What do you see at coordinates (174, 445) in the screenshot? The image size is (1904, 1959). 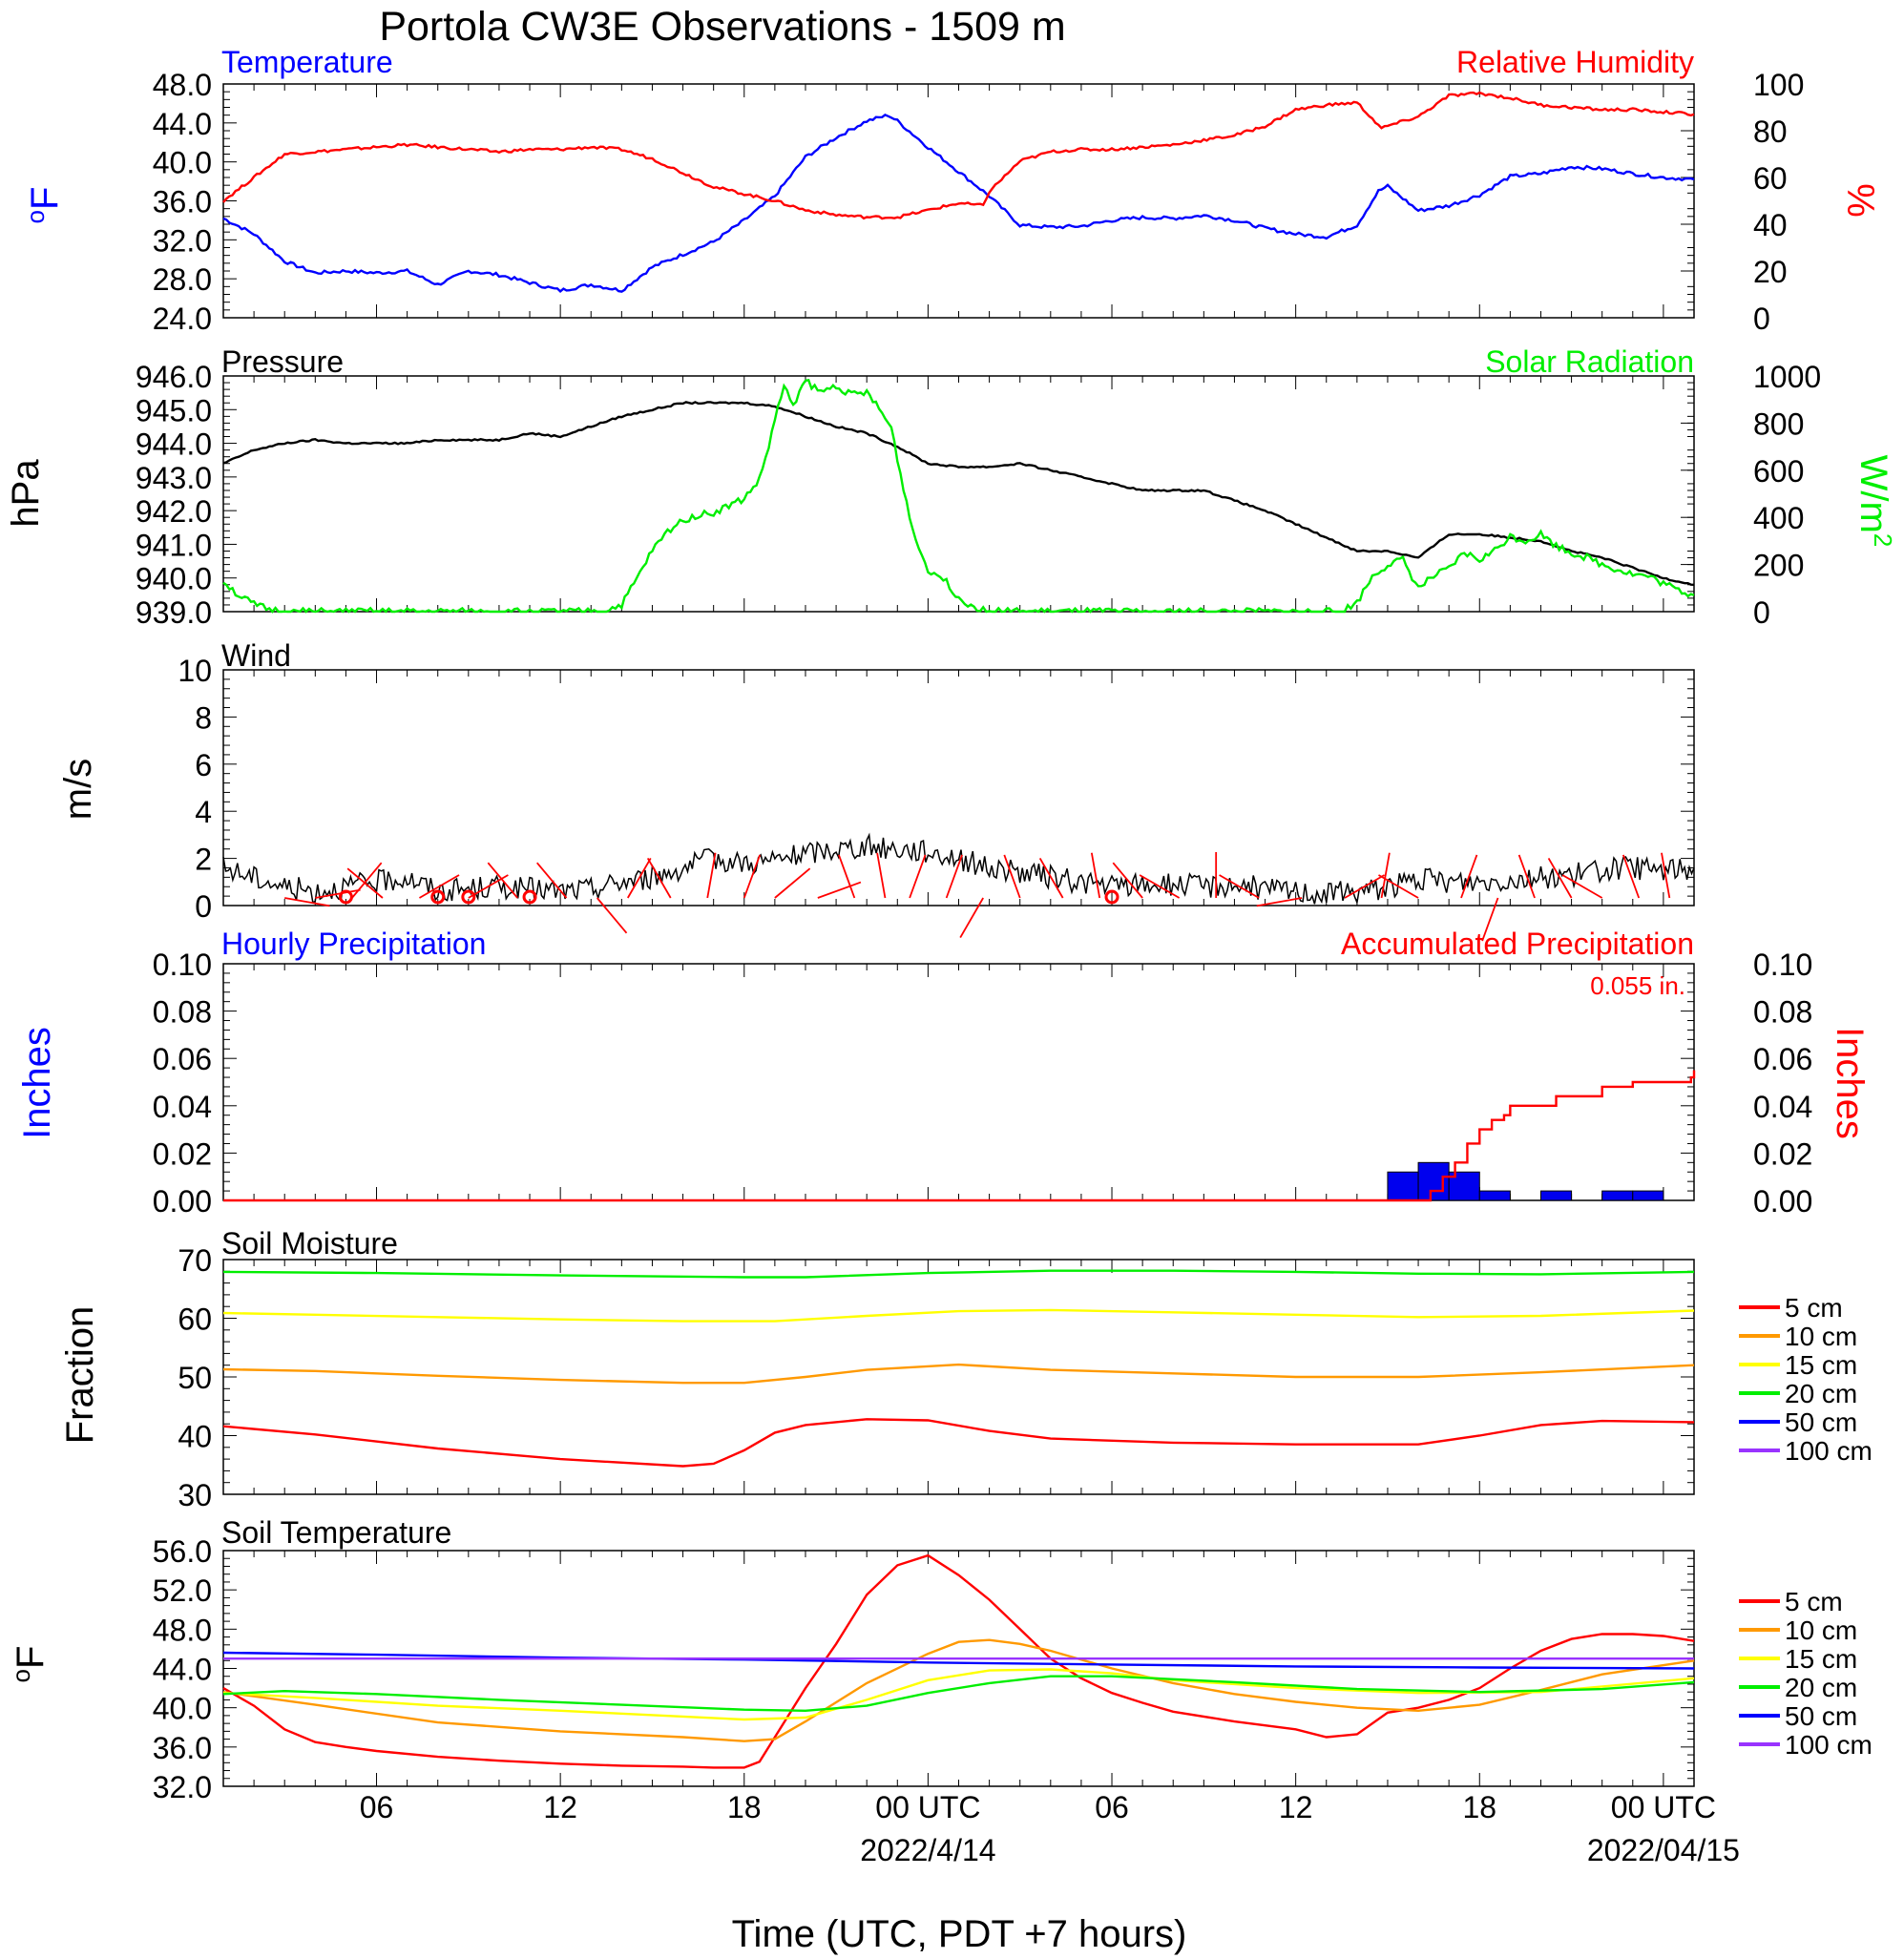 I see `y-tick-label: 944.0` at bounding box center [174, 445].